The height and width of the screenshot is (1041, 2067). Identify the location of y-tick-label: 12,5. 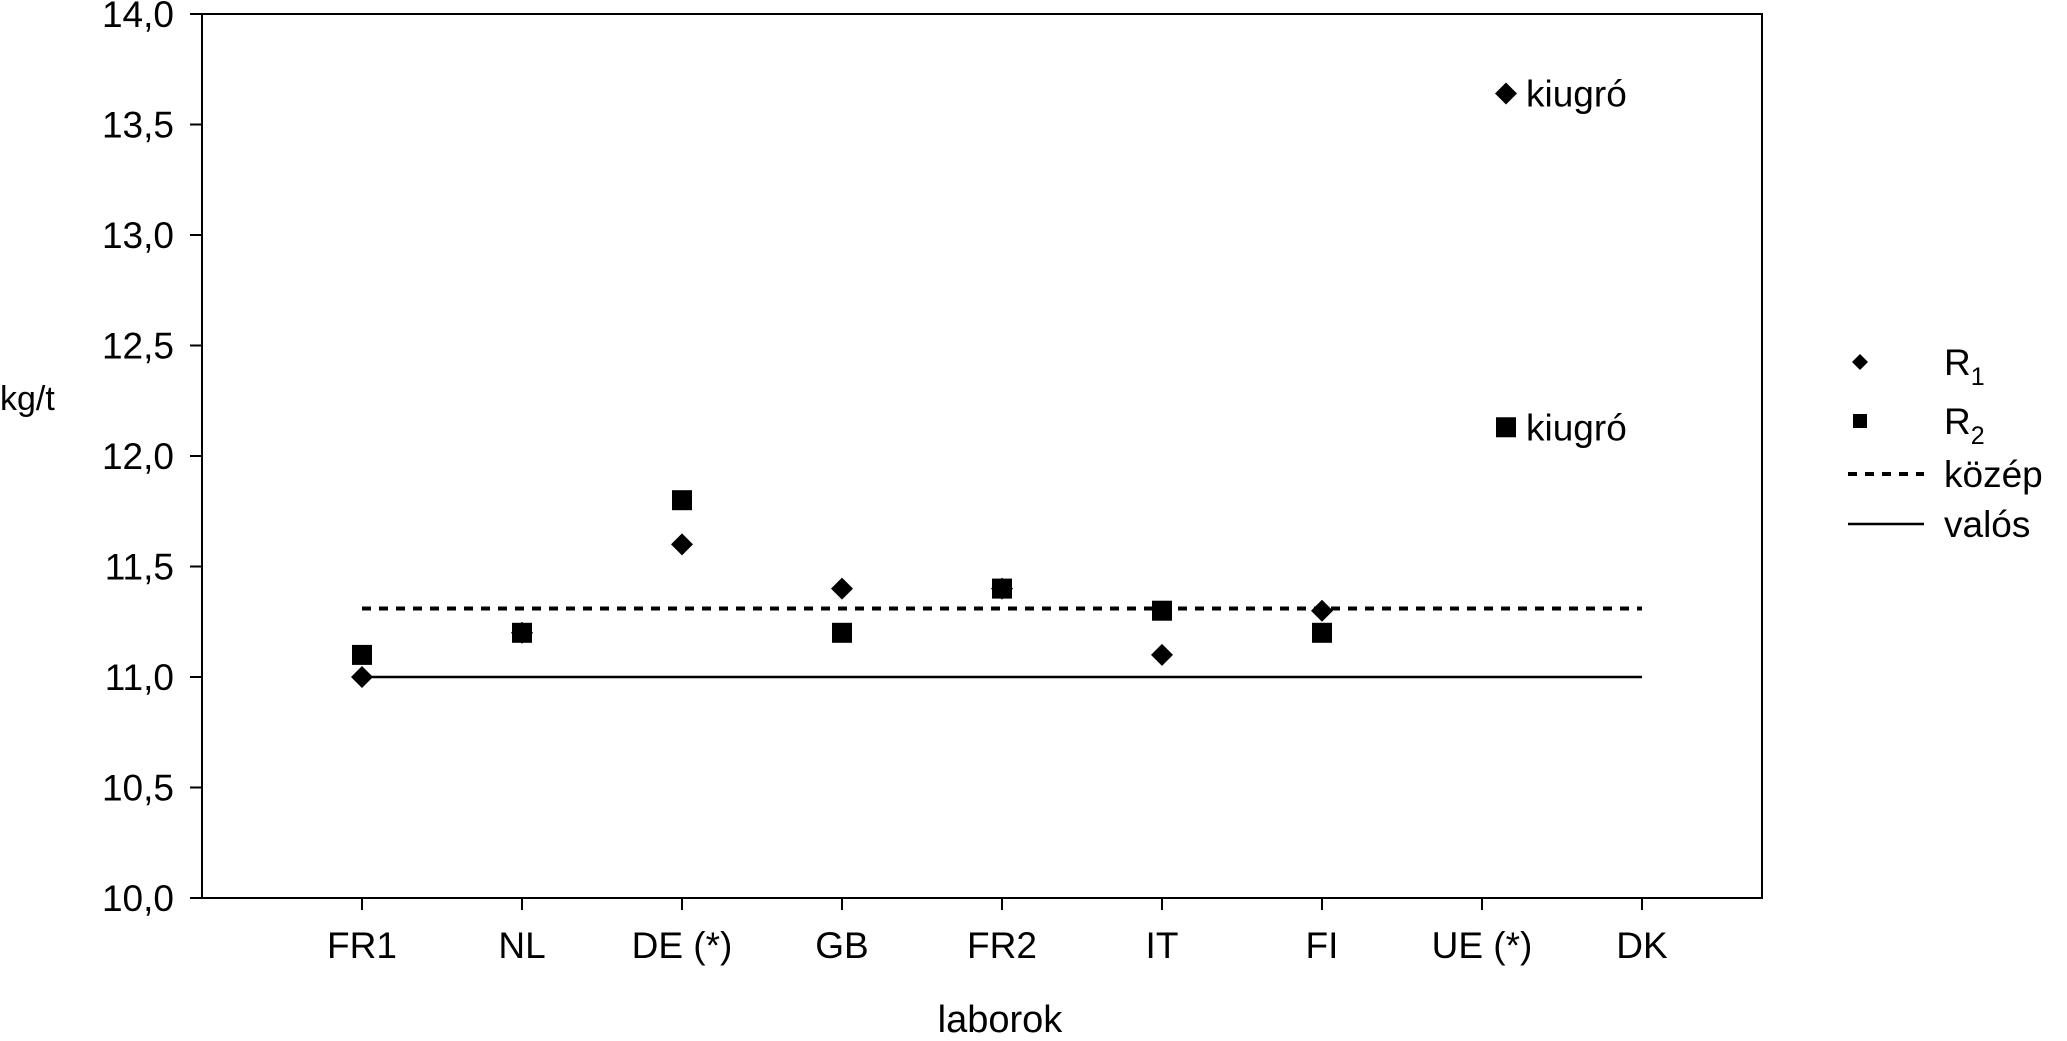
(138, 346).